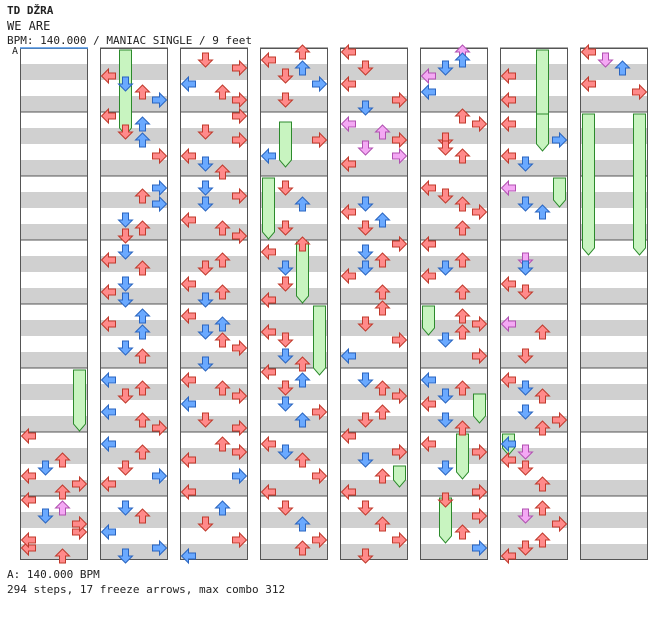 The height and width of the screenshot is (620, 672). Describe the element at coordinates (15, 51) in the screenshot. I see `bpm-marker: A` at that location.